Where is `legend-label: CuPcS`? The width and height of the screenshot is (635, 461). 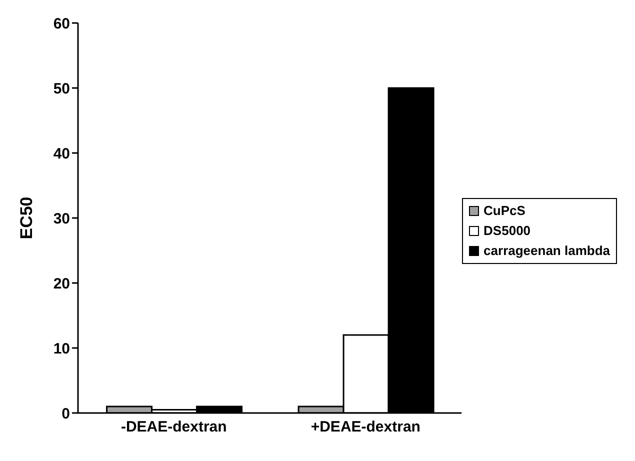 legend-label: CuPcS is located at coordinates (505, 211).